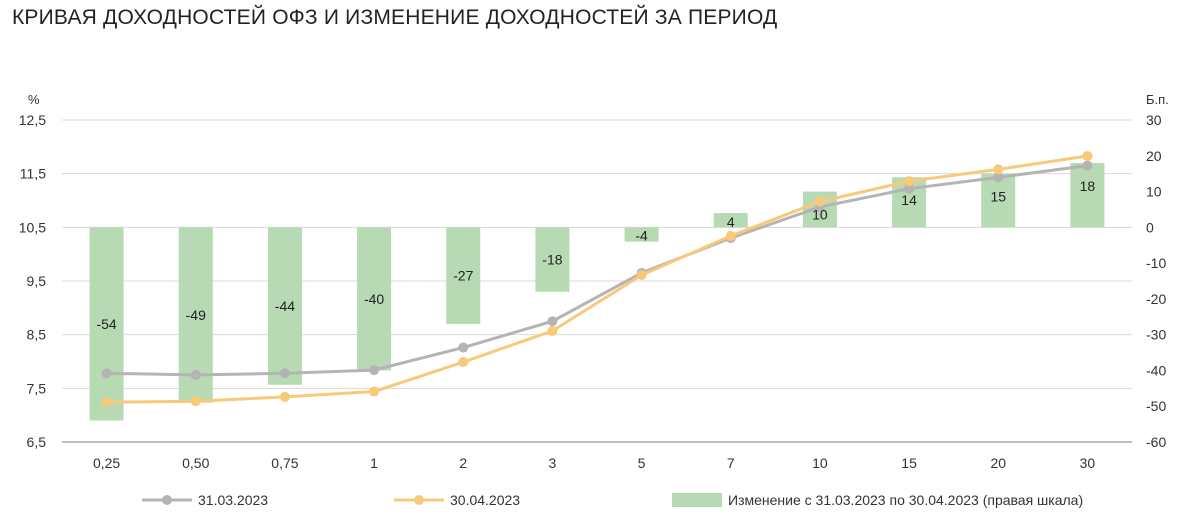 The width and height of the screenshot is (1200, 520). What do you see at coordinates (731, 463) in the screenshot?
I see `x-tick-label: 7` at bounding box center [731, 463].